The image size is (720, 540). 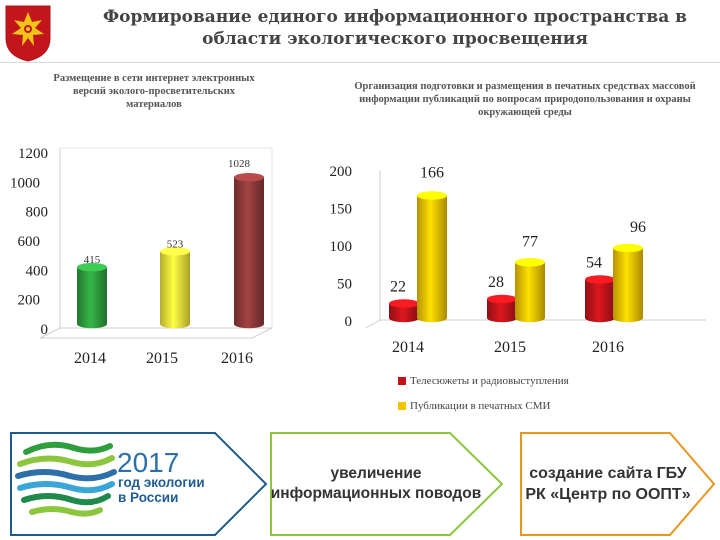 What do you see at coordinates (66, 479) in the screenshot?
I see `year-of-ecology-emblem` at bounding box center [66, 479].